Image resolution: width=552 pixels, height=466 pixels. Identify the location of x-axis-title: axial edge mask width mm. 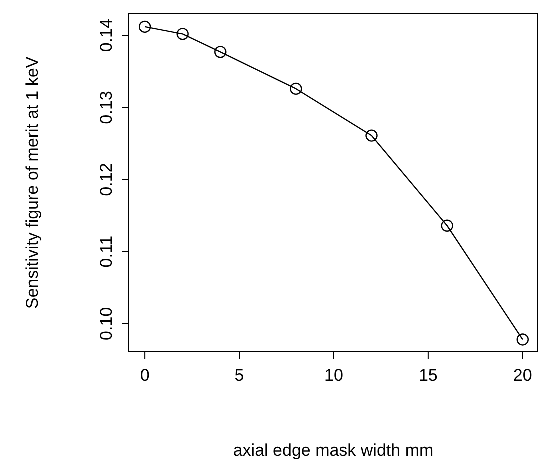
(333, 450).